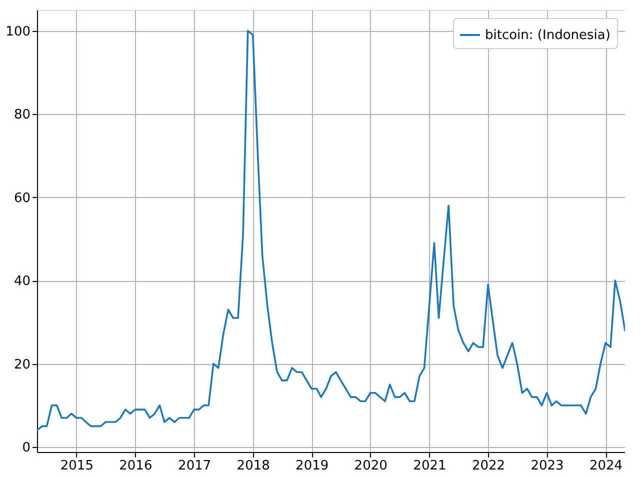 This screenshot has height=477, width=641. Describe the element at coordinates (22, 198) in the screenshot. I see `y-tick-label: 60` at that location.